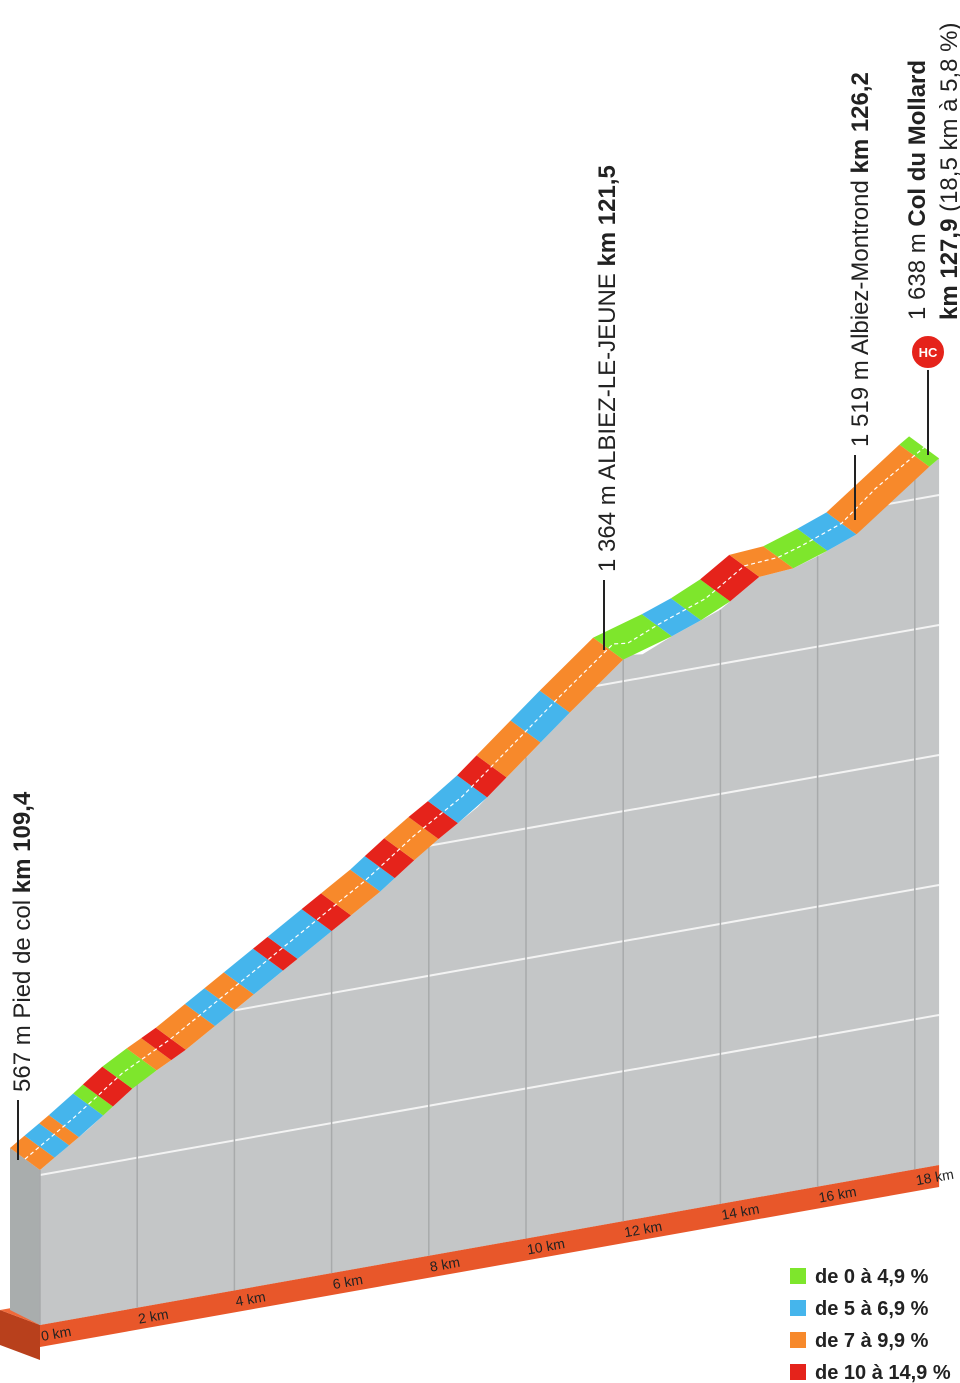  I want to click on annotation-part: km 121,5, so click(607, 215).